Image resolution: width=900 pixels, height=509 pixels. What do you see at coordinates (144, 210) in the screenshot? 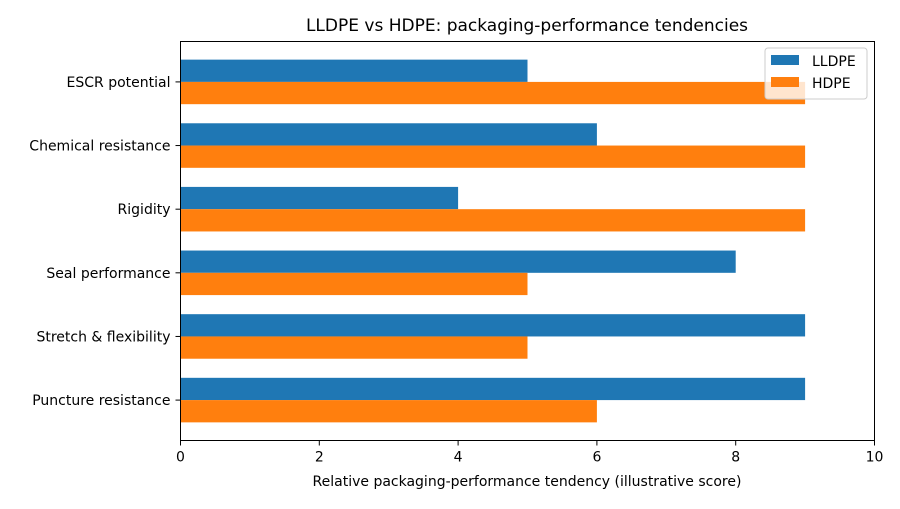
I see `y-tick-label: Rigidity` at bounding box center [144, 210].